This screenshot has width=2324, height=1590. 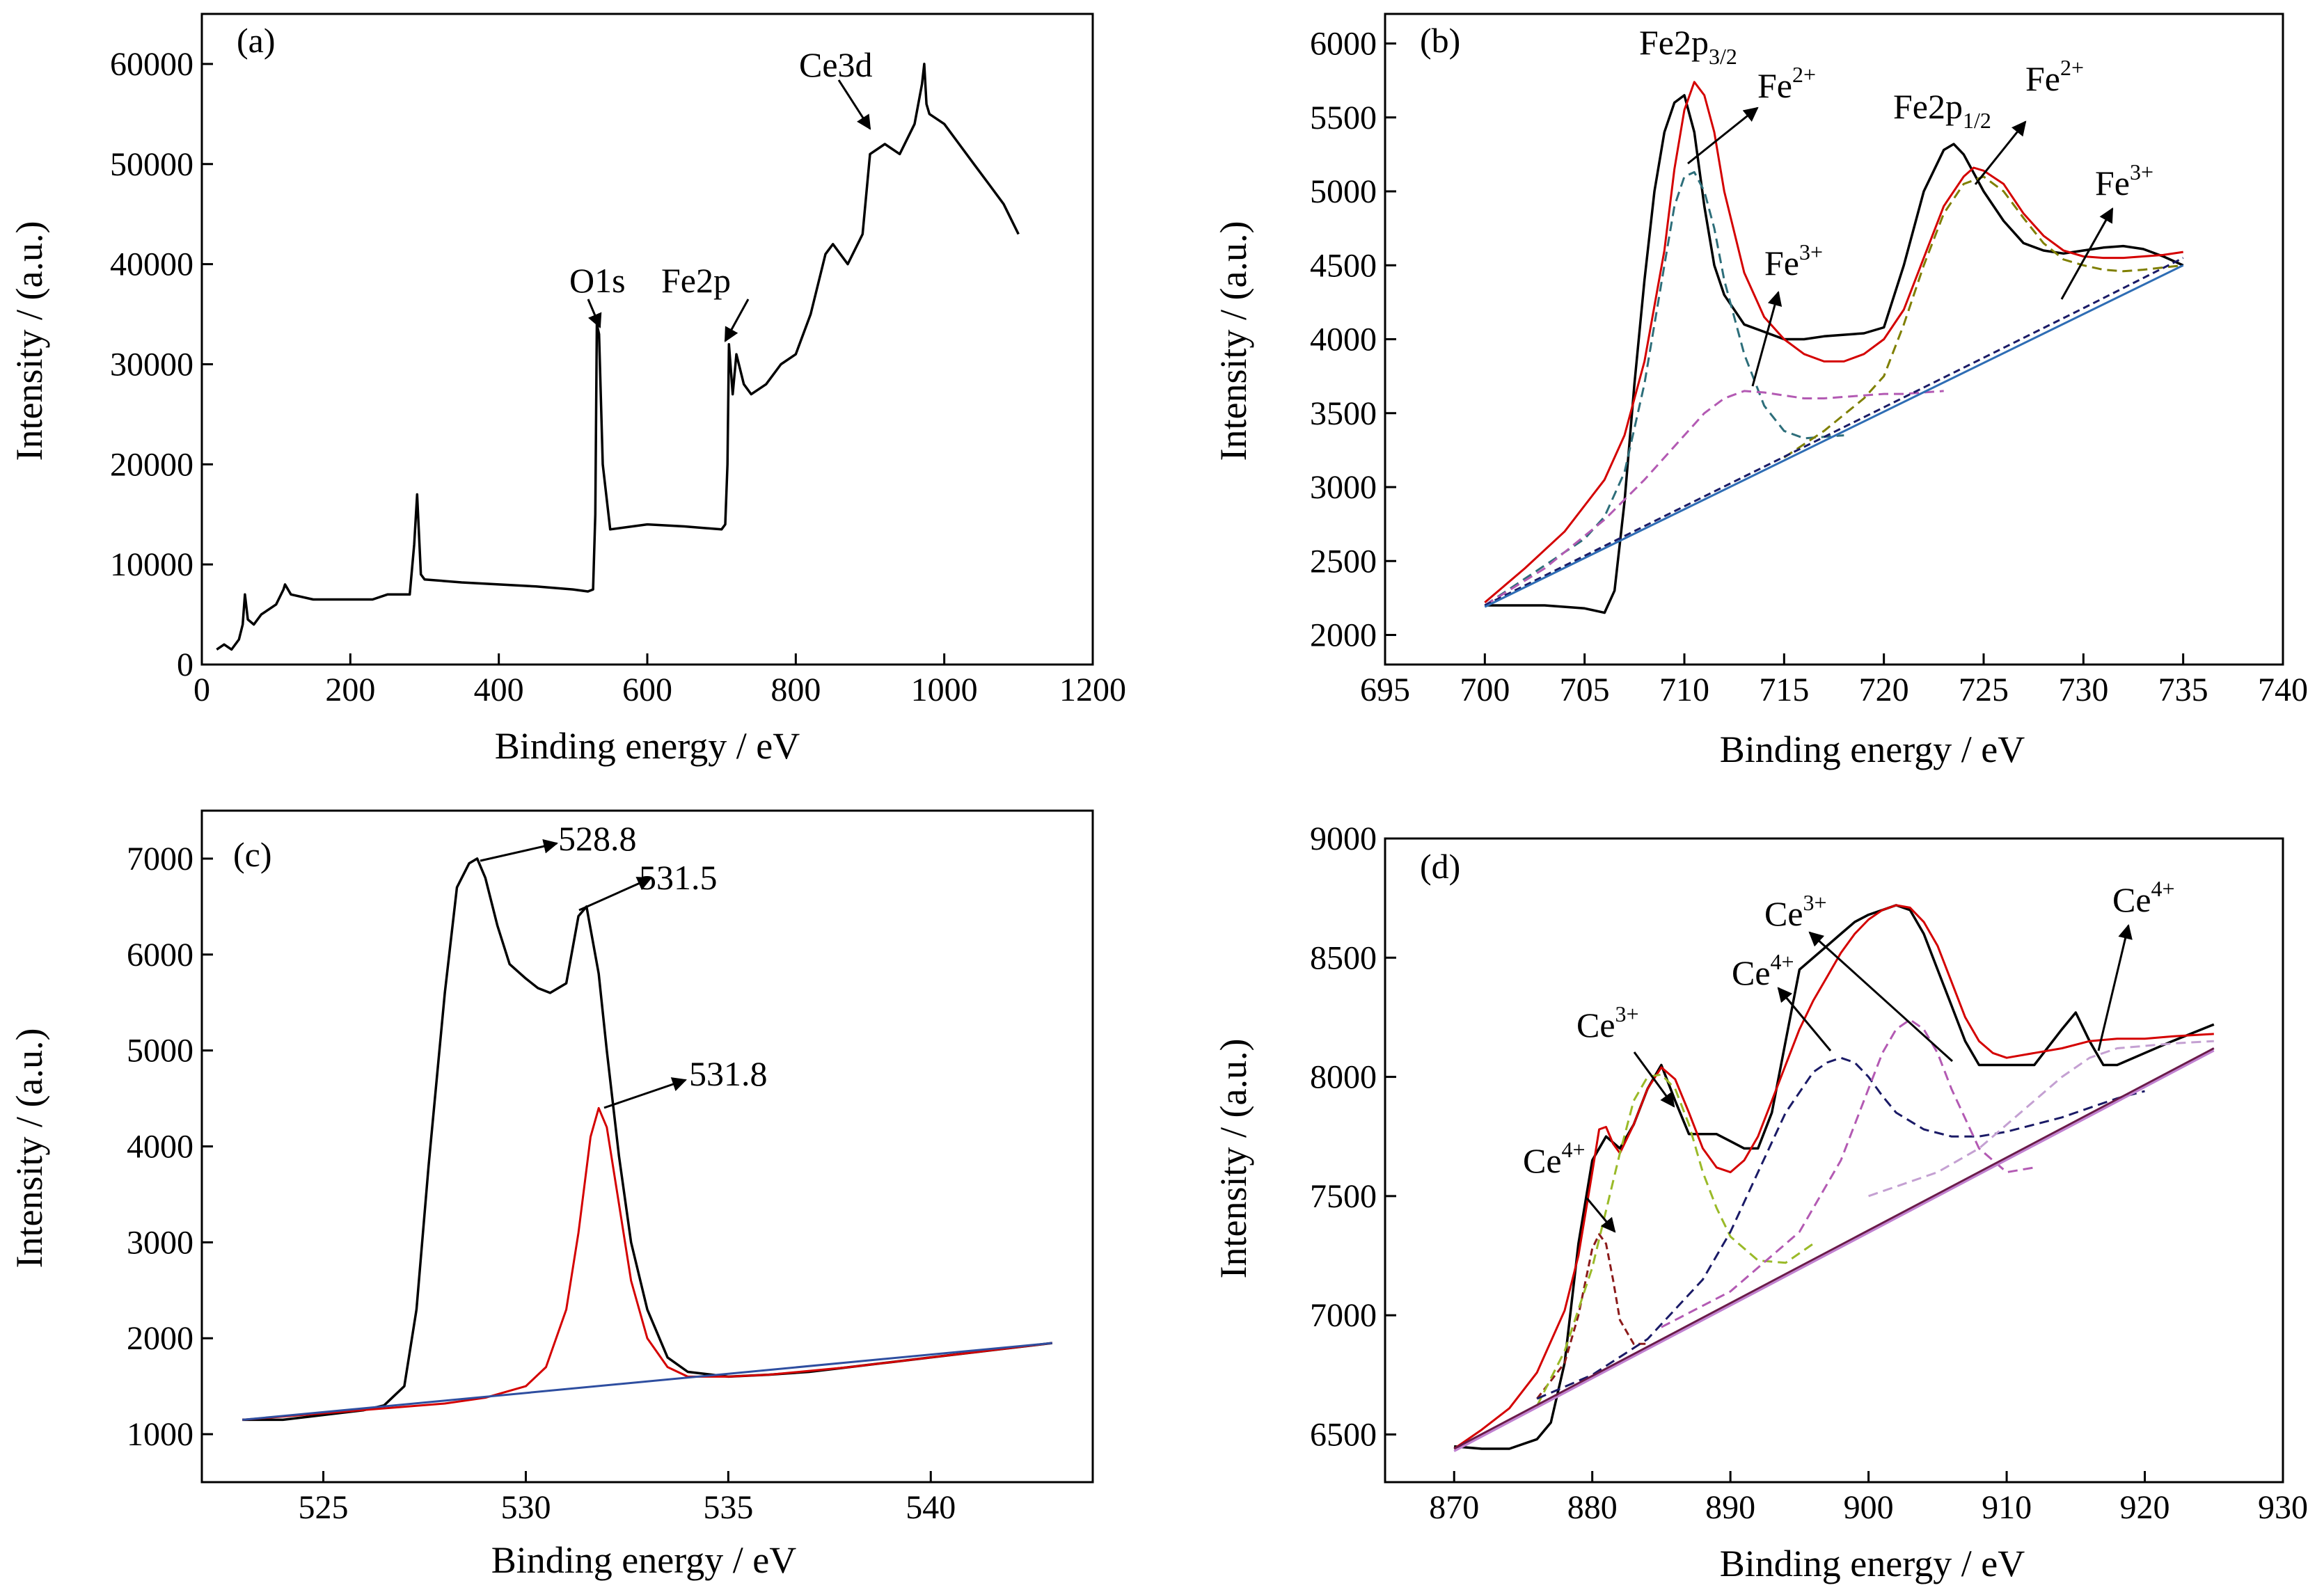 I want to click on annotation-fe2p12: Fe2p1/2, so click(x=1942, y=110).